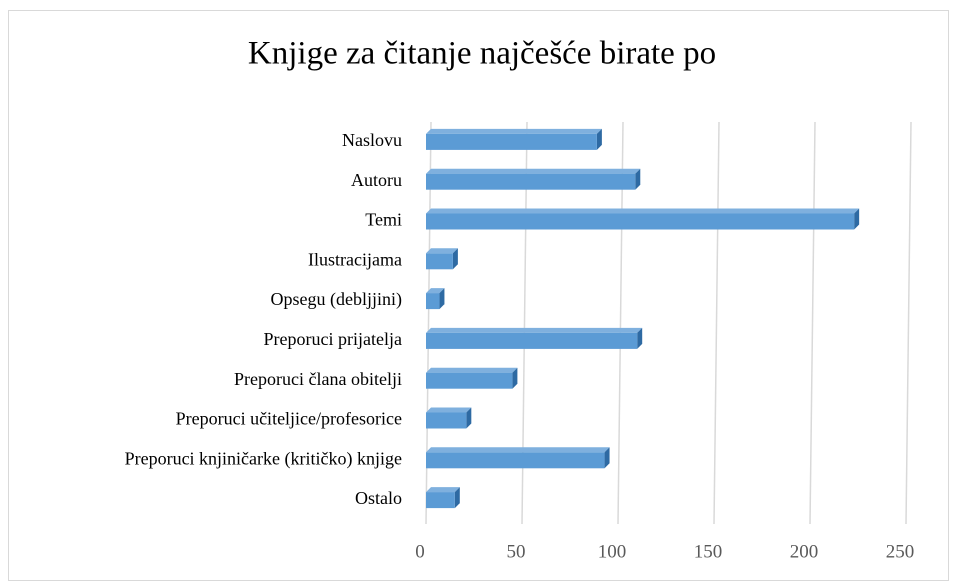 This screenshot has width=958, height=583. I want to click on x-tick-label: 100, so click(612, 551).